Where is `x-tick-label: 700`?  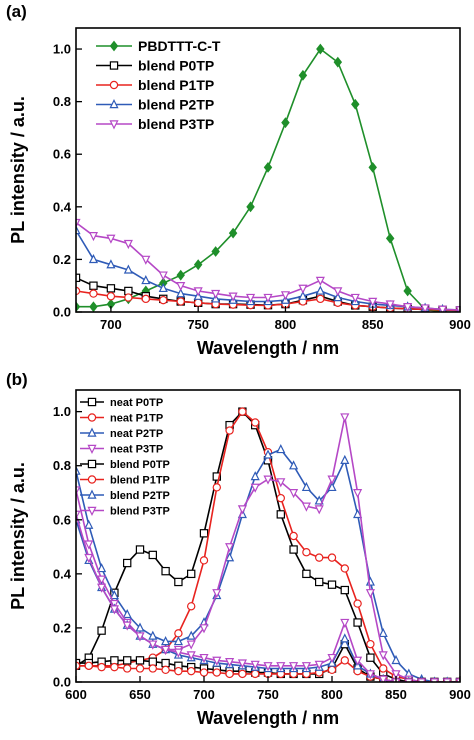 x-tick-label: 700 is located at coordinates (204, 694).